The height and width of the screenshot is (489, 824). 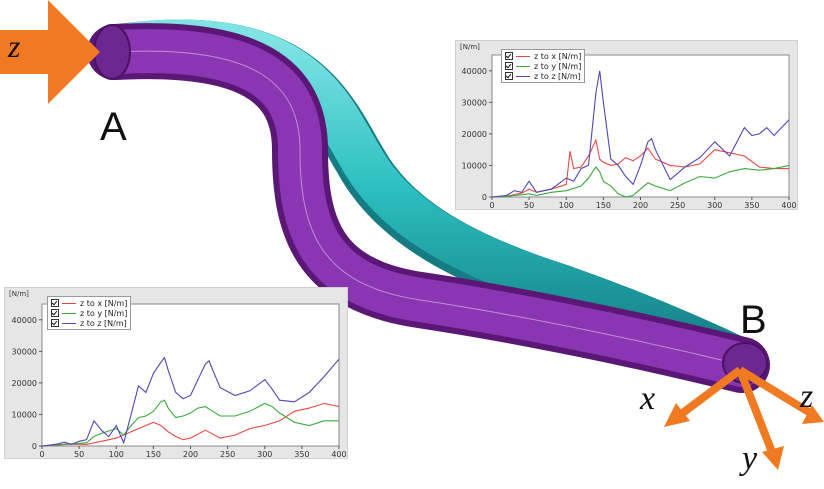 I want to click on point-a-label: A, so click(x=113, y=127).